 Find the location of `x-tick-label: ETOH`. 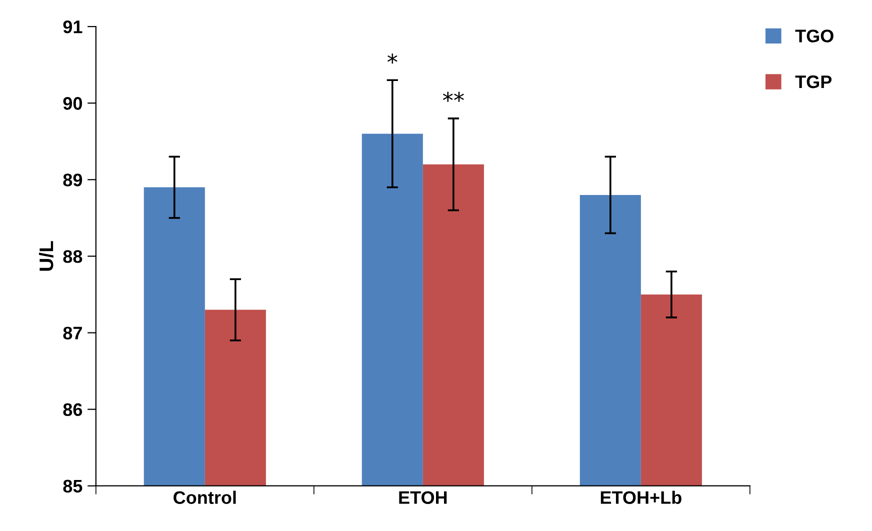

x-tick-label: ETOH is located at coordinates (423, 497).